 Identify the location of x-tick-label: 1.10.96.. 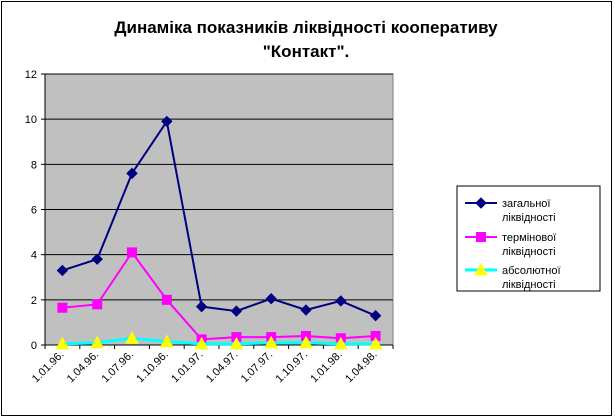
(152, 367).